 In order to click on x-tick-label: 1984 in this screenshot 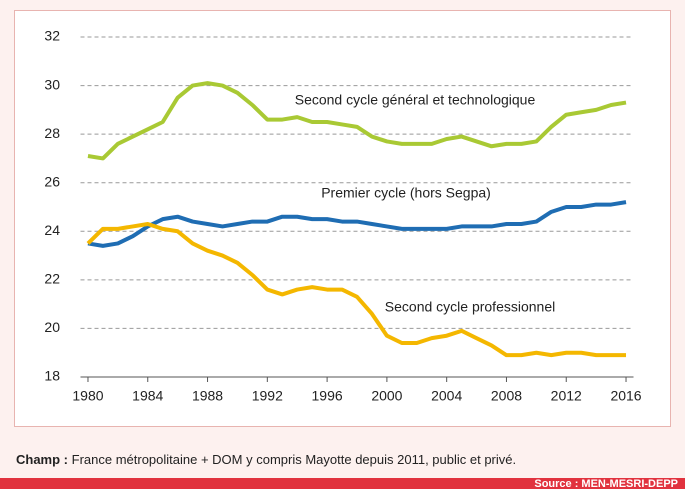, I will do `click(147, 396)`.